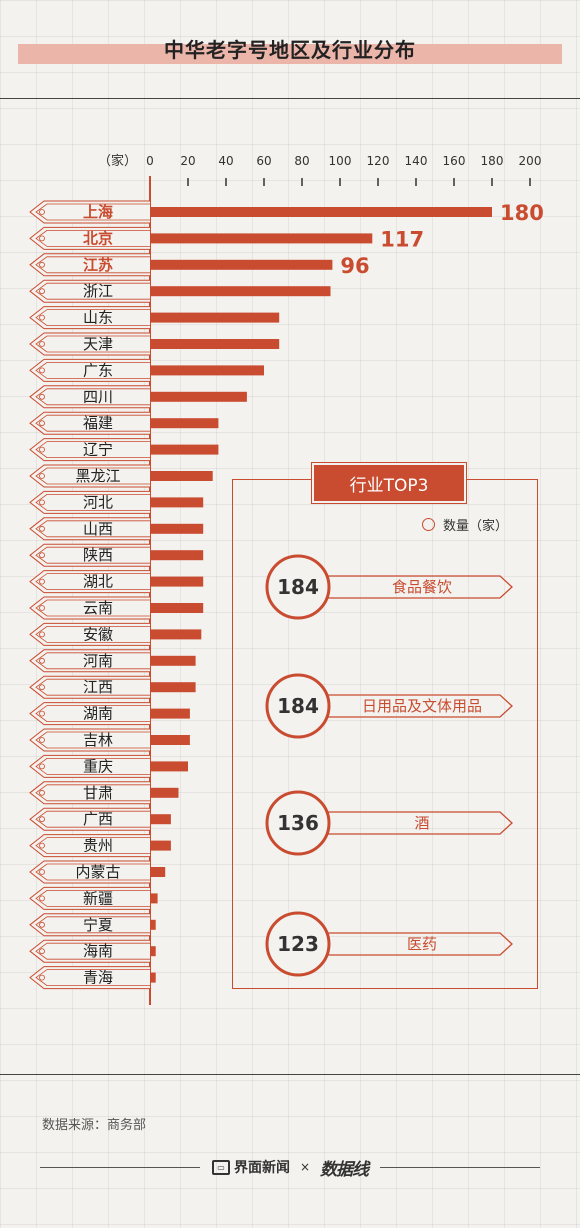 The image size is (580, 1228). Describe the element at coordinates (119, 1167) in the screenshot. I see `footer-line-left` at that location.